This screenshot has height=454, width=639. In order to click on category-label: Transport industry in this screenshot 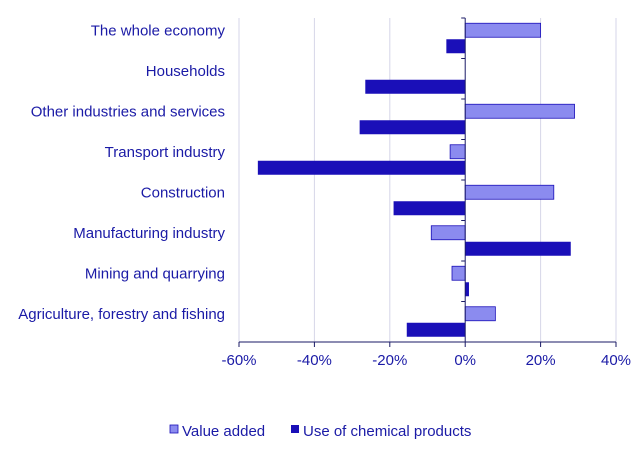, I will do `click(165, 152)`.